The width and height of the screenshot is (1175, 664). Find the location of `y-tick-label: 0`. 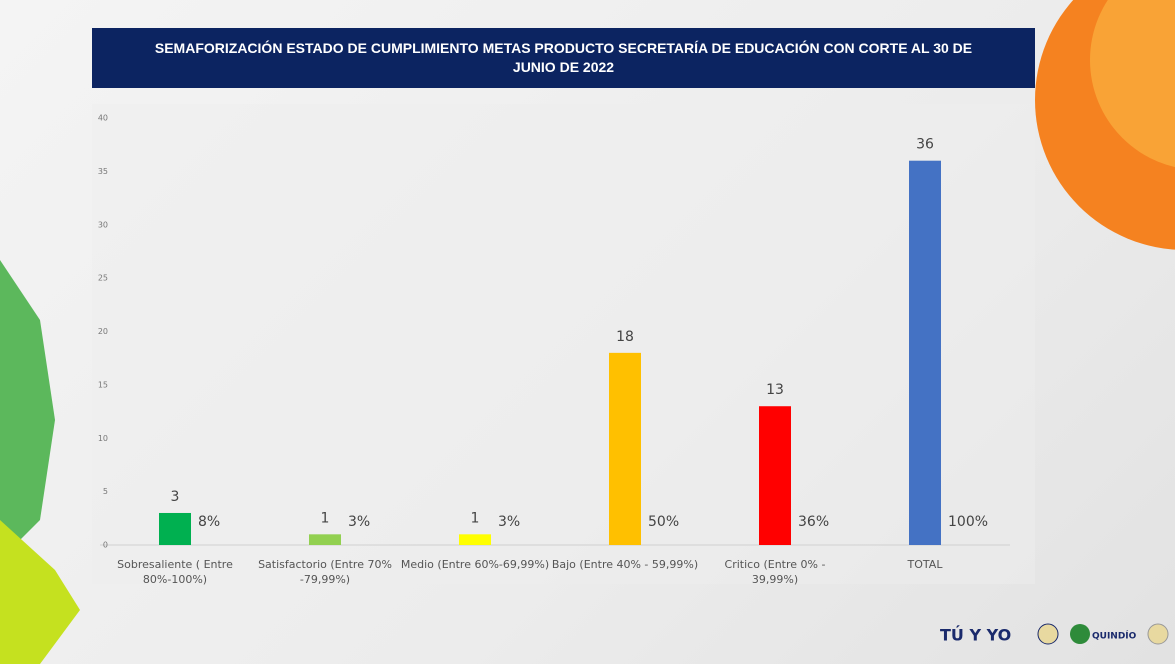

y-tick-label: 0 is located at coordinates (105, 545).